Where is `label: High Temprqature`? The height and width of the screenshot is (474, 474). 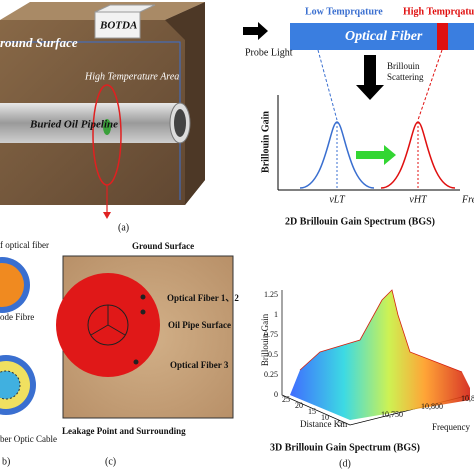
label: High Temprqature is located at coordinates (438, 11).